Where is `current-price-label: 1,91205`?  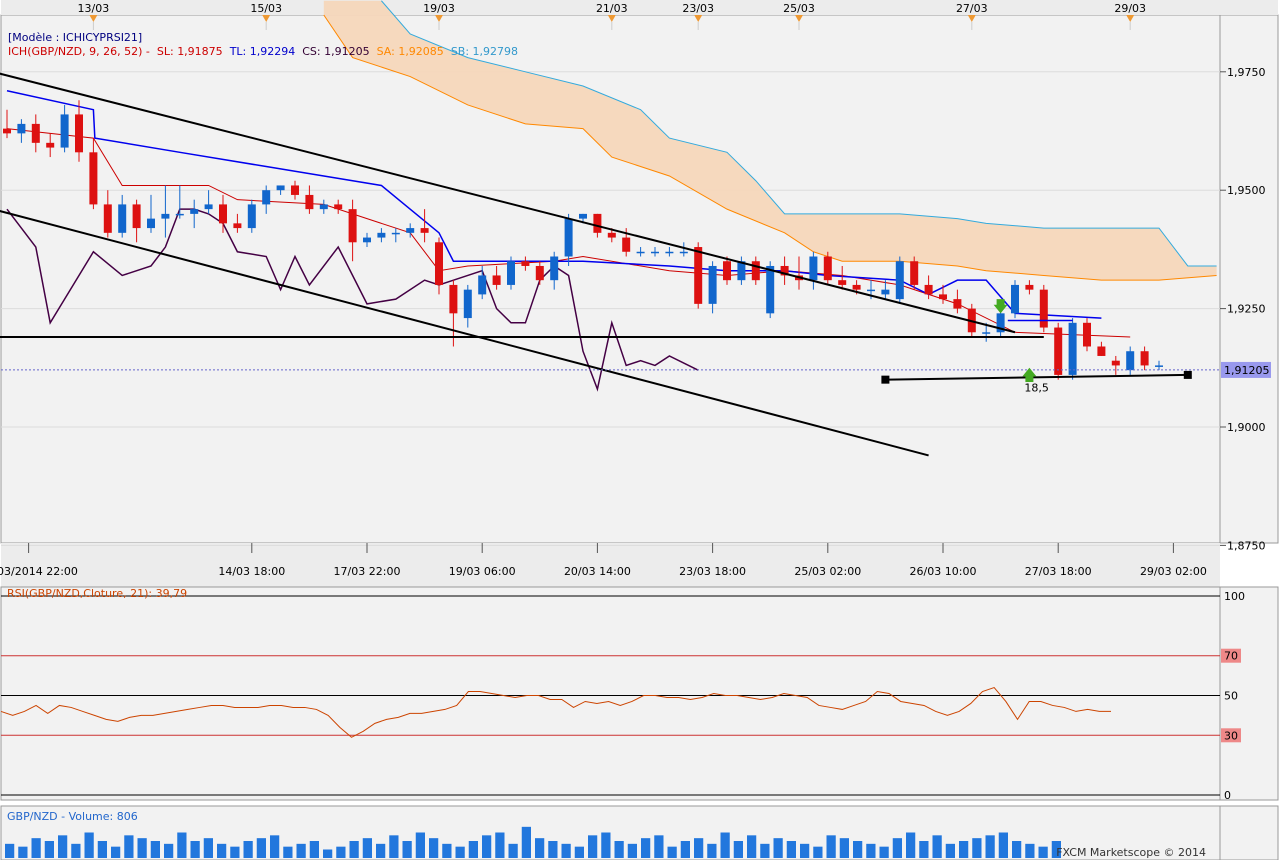 current-price-label: 1,91205 is located at coordinates (1247, 370).